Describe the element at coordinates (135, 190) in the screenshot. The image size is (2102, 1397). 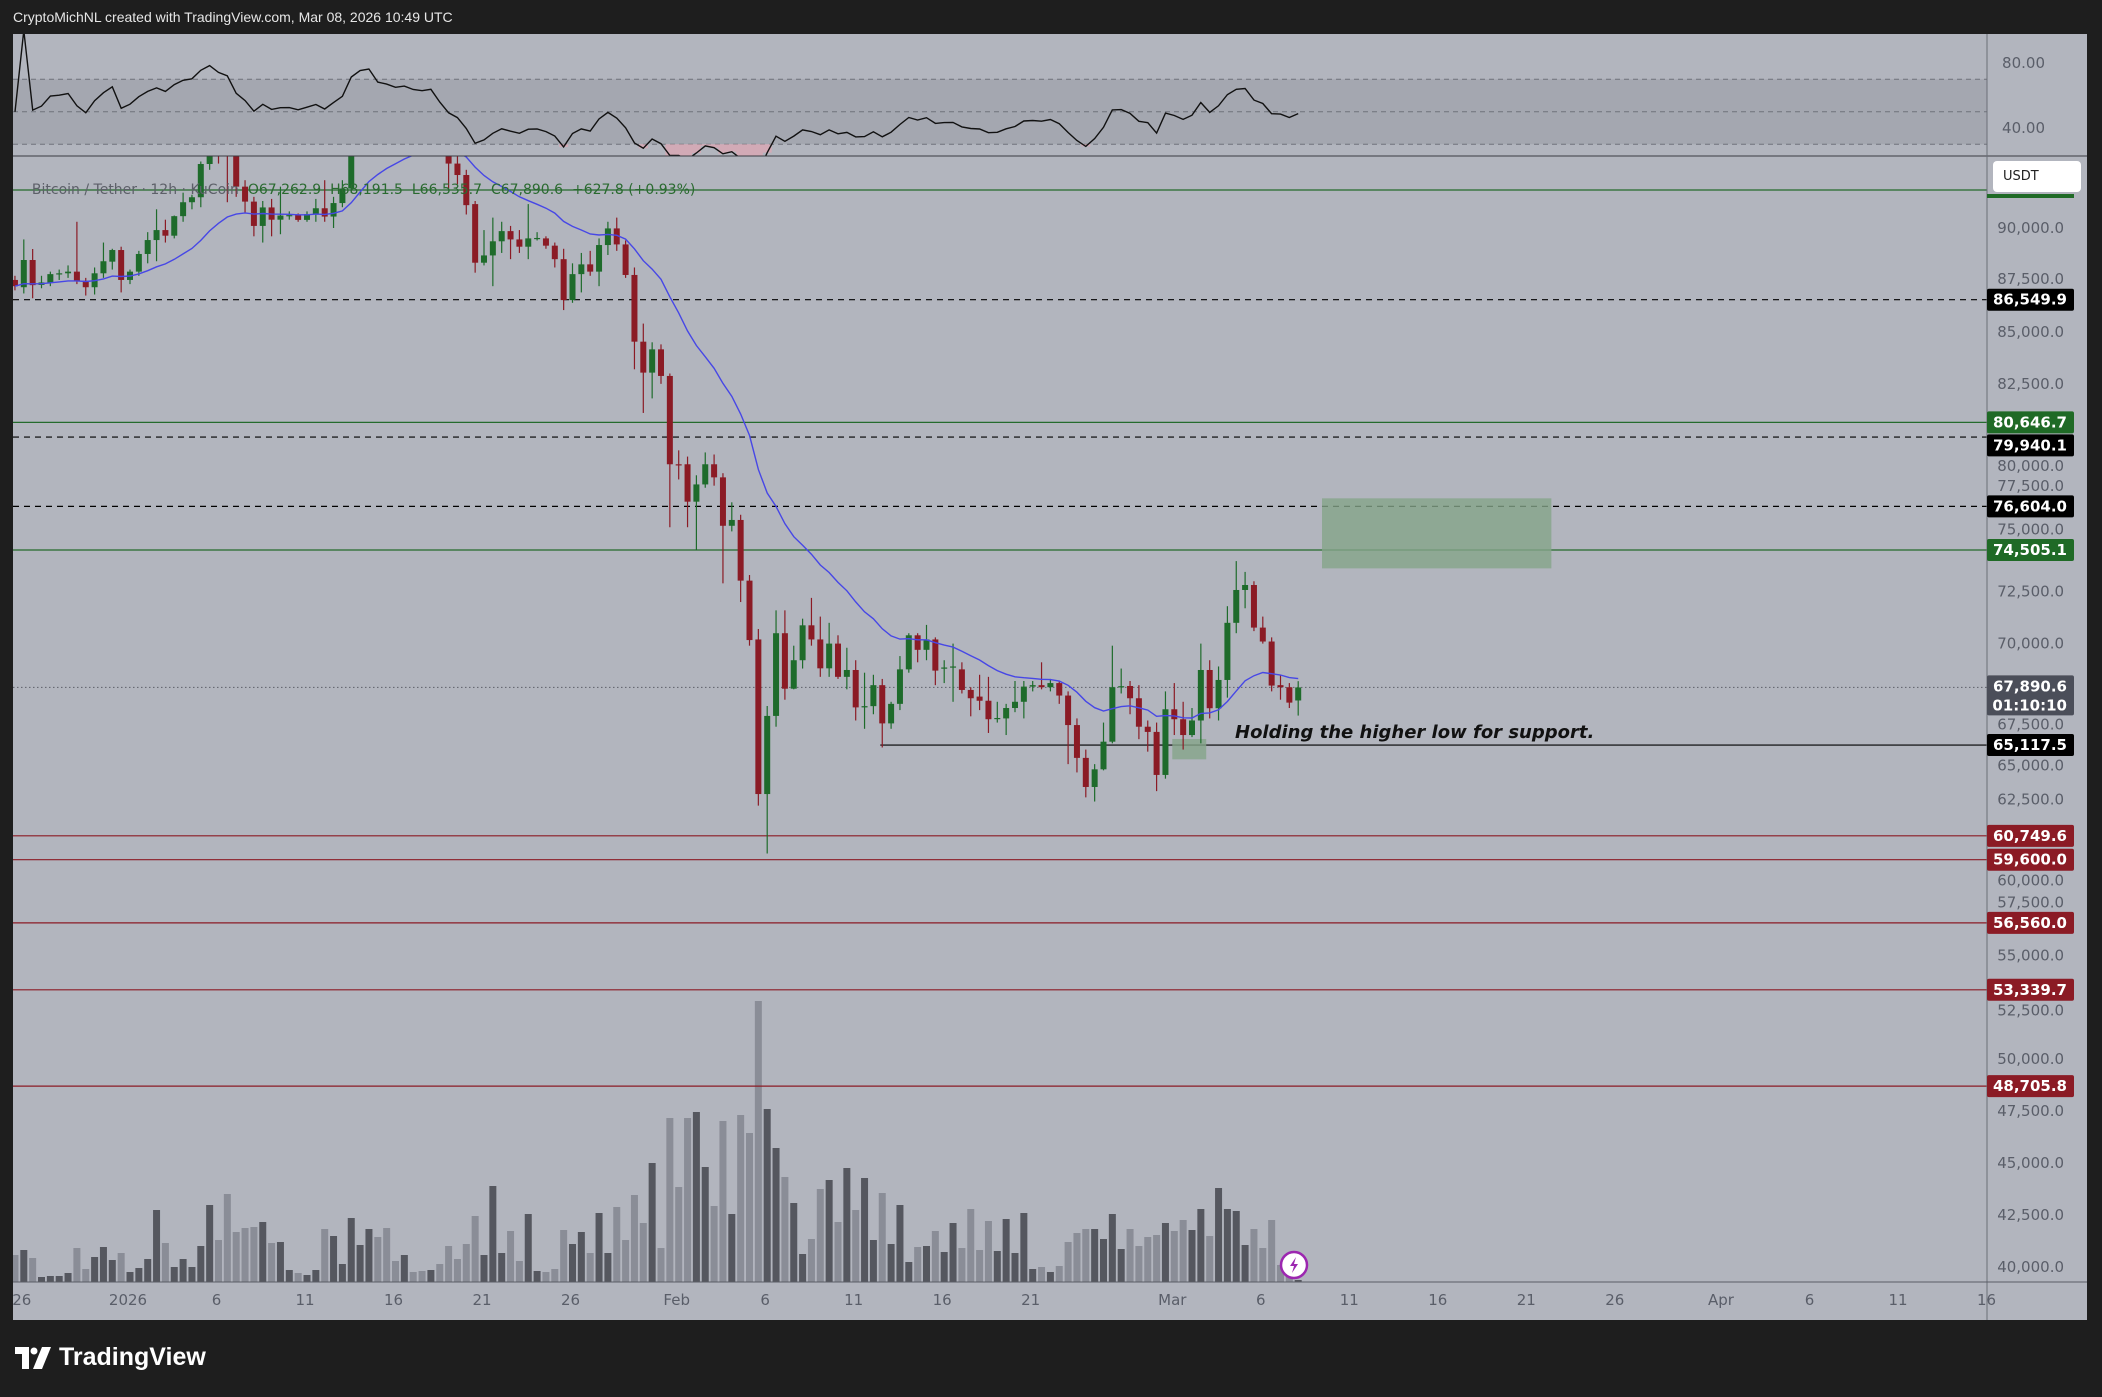
I see `legend-symbol: Bitcoin / Tether · 12h · KuCoin` at that location.